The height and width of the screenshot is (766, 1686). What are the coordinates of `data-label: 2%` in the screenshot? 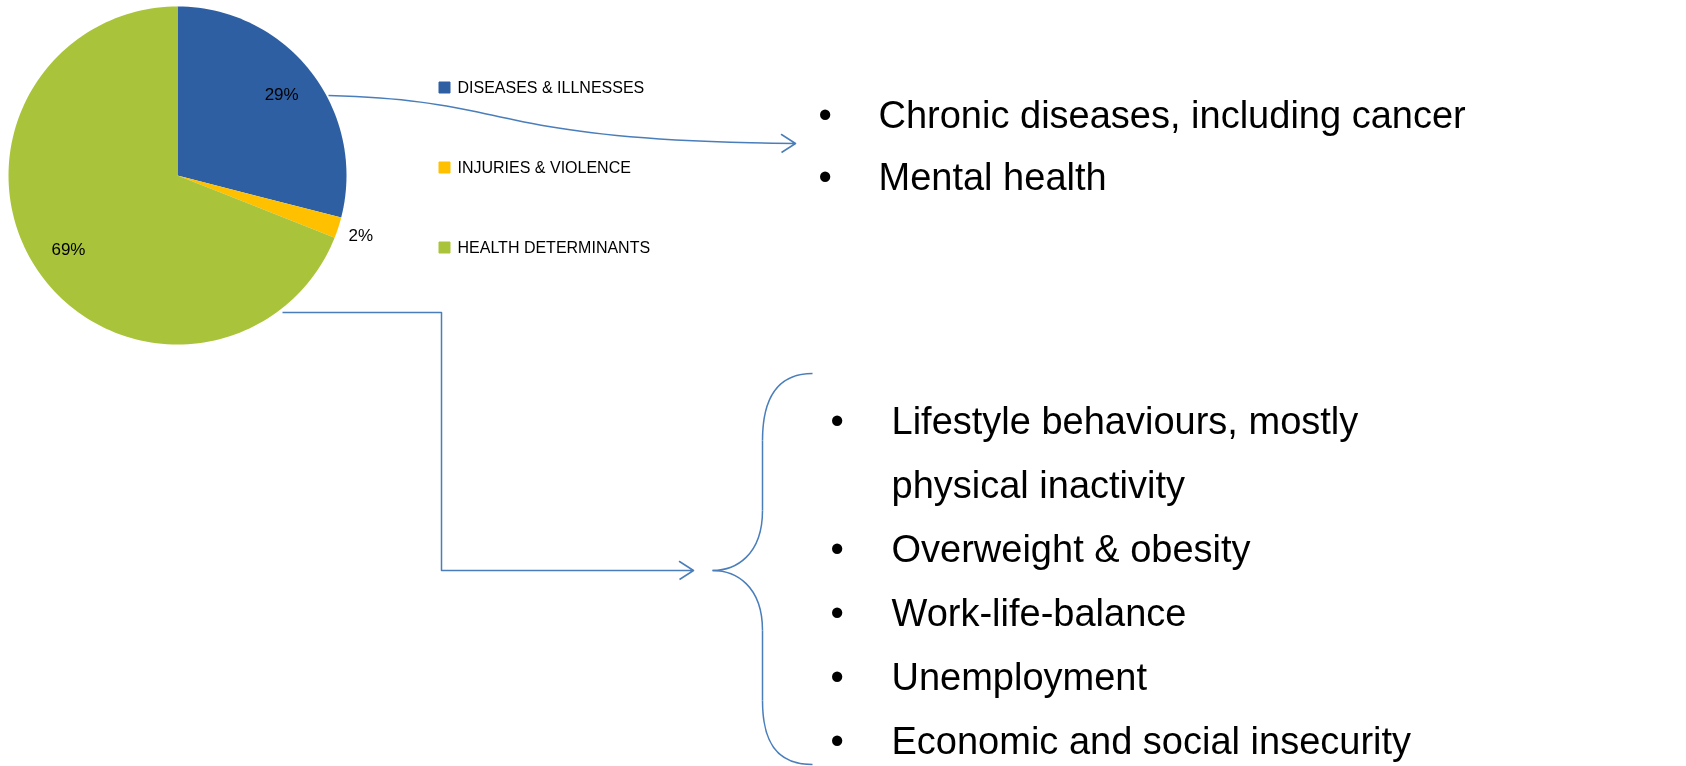 It's located at (361, 235).